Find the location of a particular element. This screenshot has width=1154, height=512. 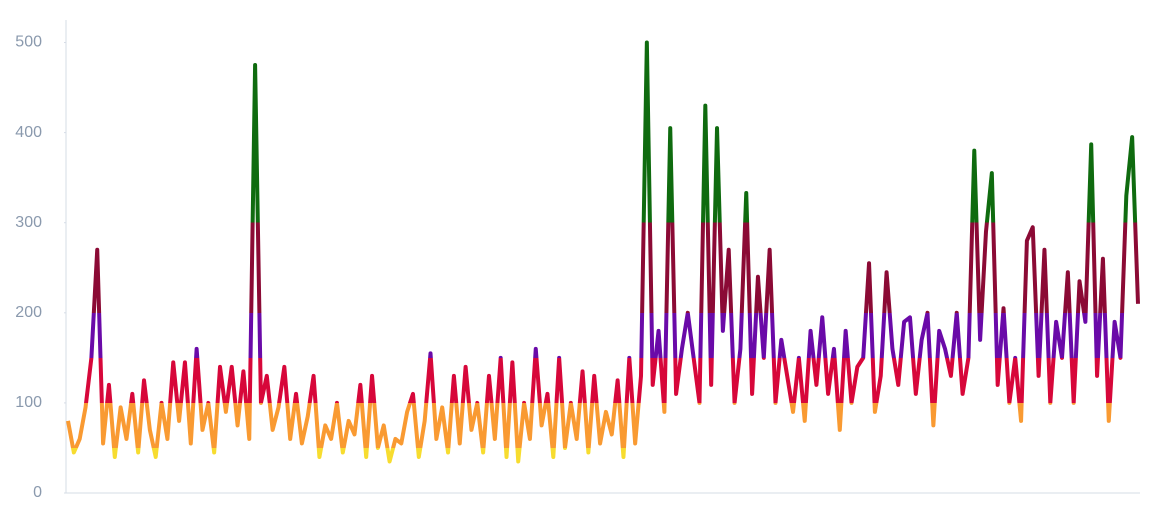

y-tick-label: 100 is located at coordinates (28, 402).